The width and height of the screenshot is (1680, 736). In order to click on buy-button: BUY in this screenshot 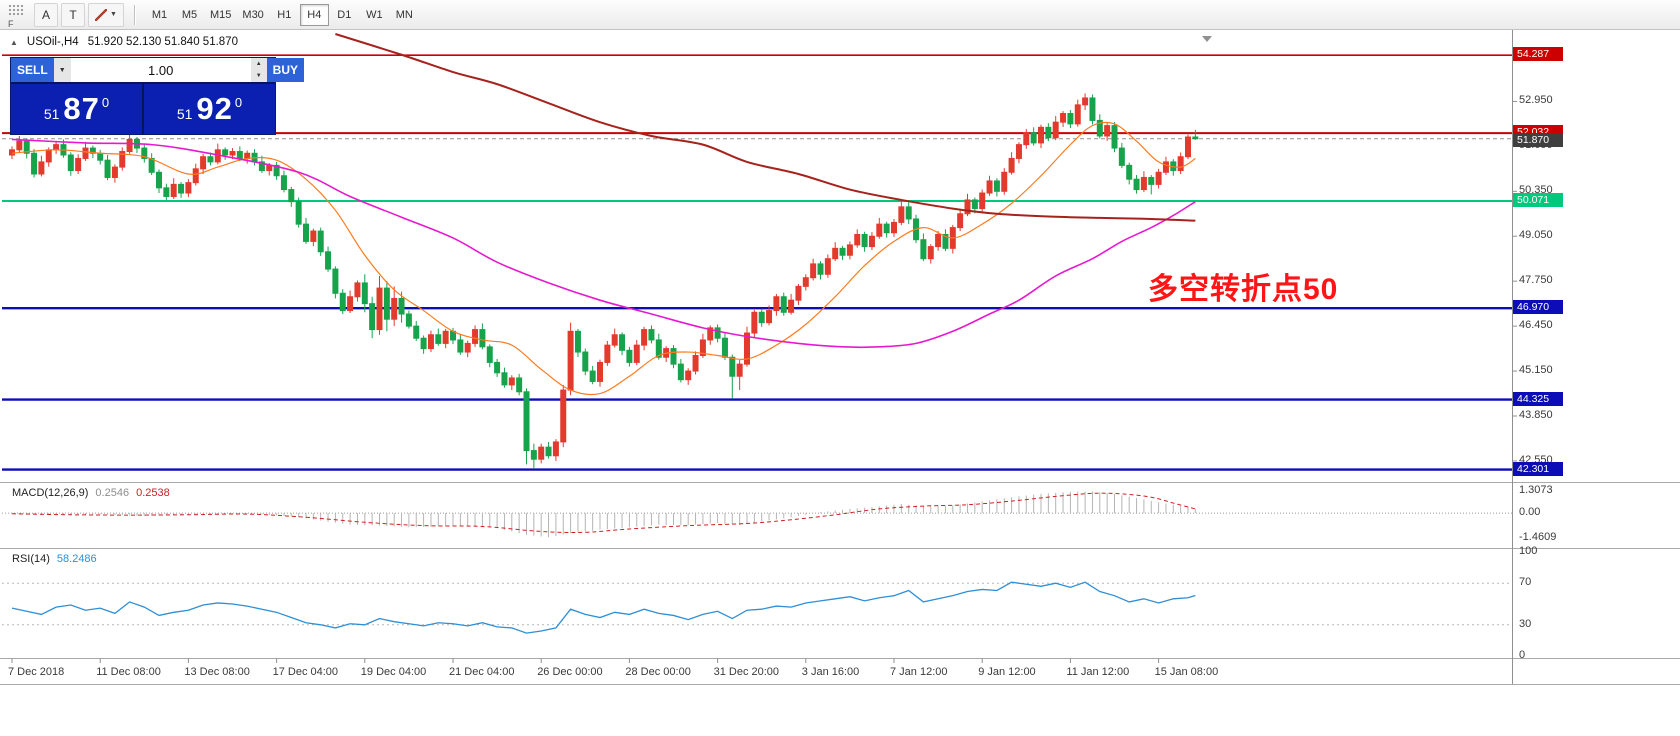, I will do `click(285, 70)`.